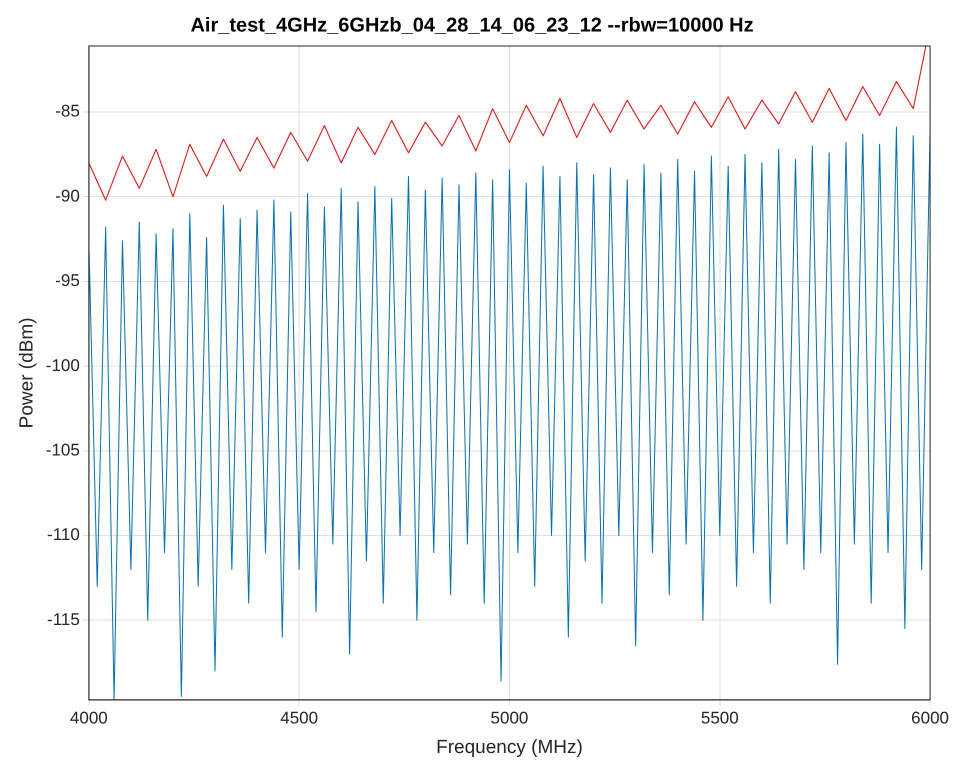  What do you see at coordinates (63, 450) in the screenshot?
I see `y-tick-label: -105` at bounding box center [63, 450].